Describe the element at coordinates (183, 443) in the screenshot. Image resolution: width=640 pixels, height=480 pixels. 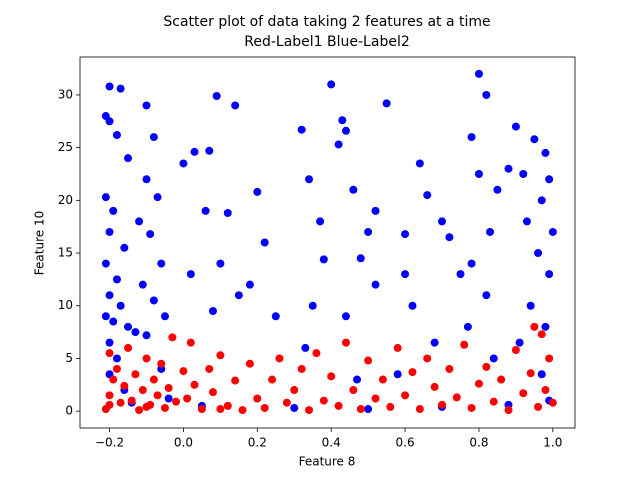
I see `x-tick-label: 0.0` at that location.